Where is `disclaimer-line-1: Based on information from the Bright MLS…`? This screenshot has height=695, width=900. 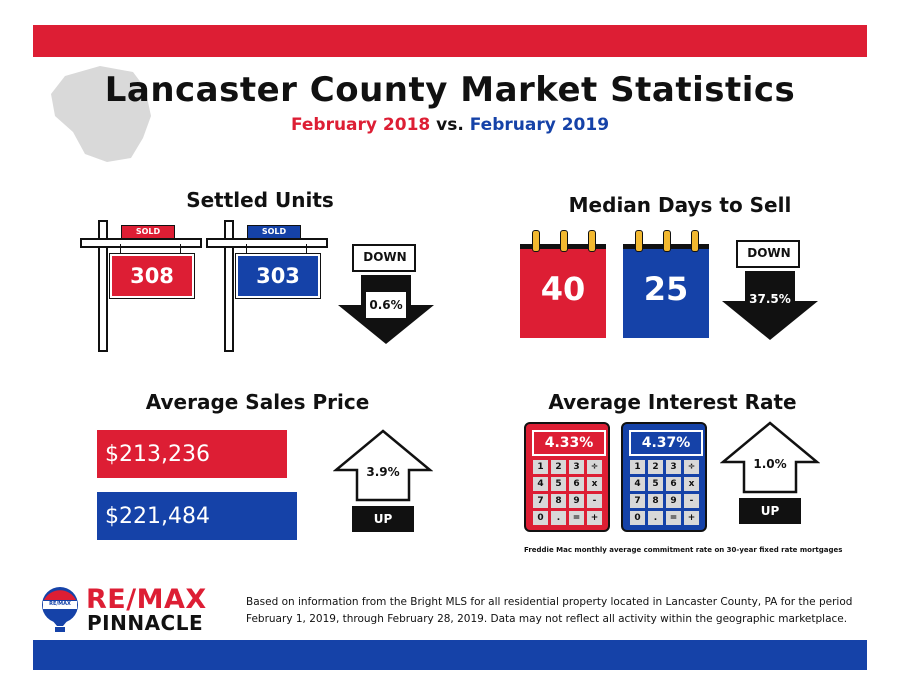 disclaimer-line-1: Based on information from the Bright MLS… is located at coordinates (549, 602).